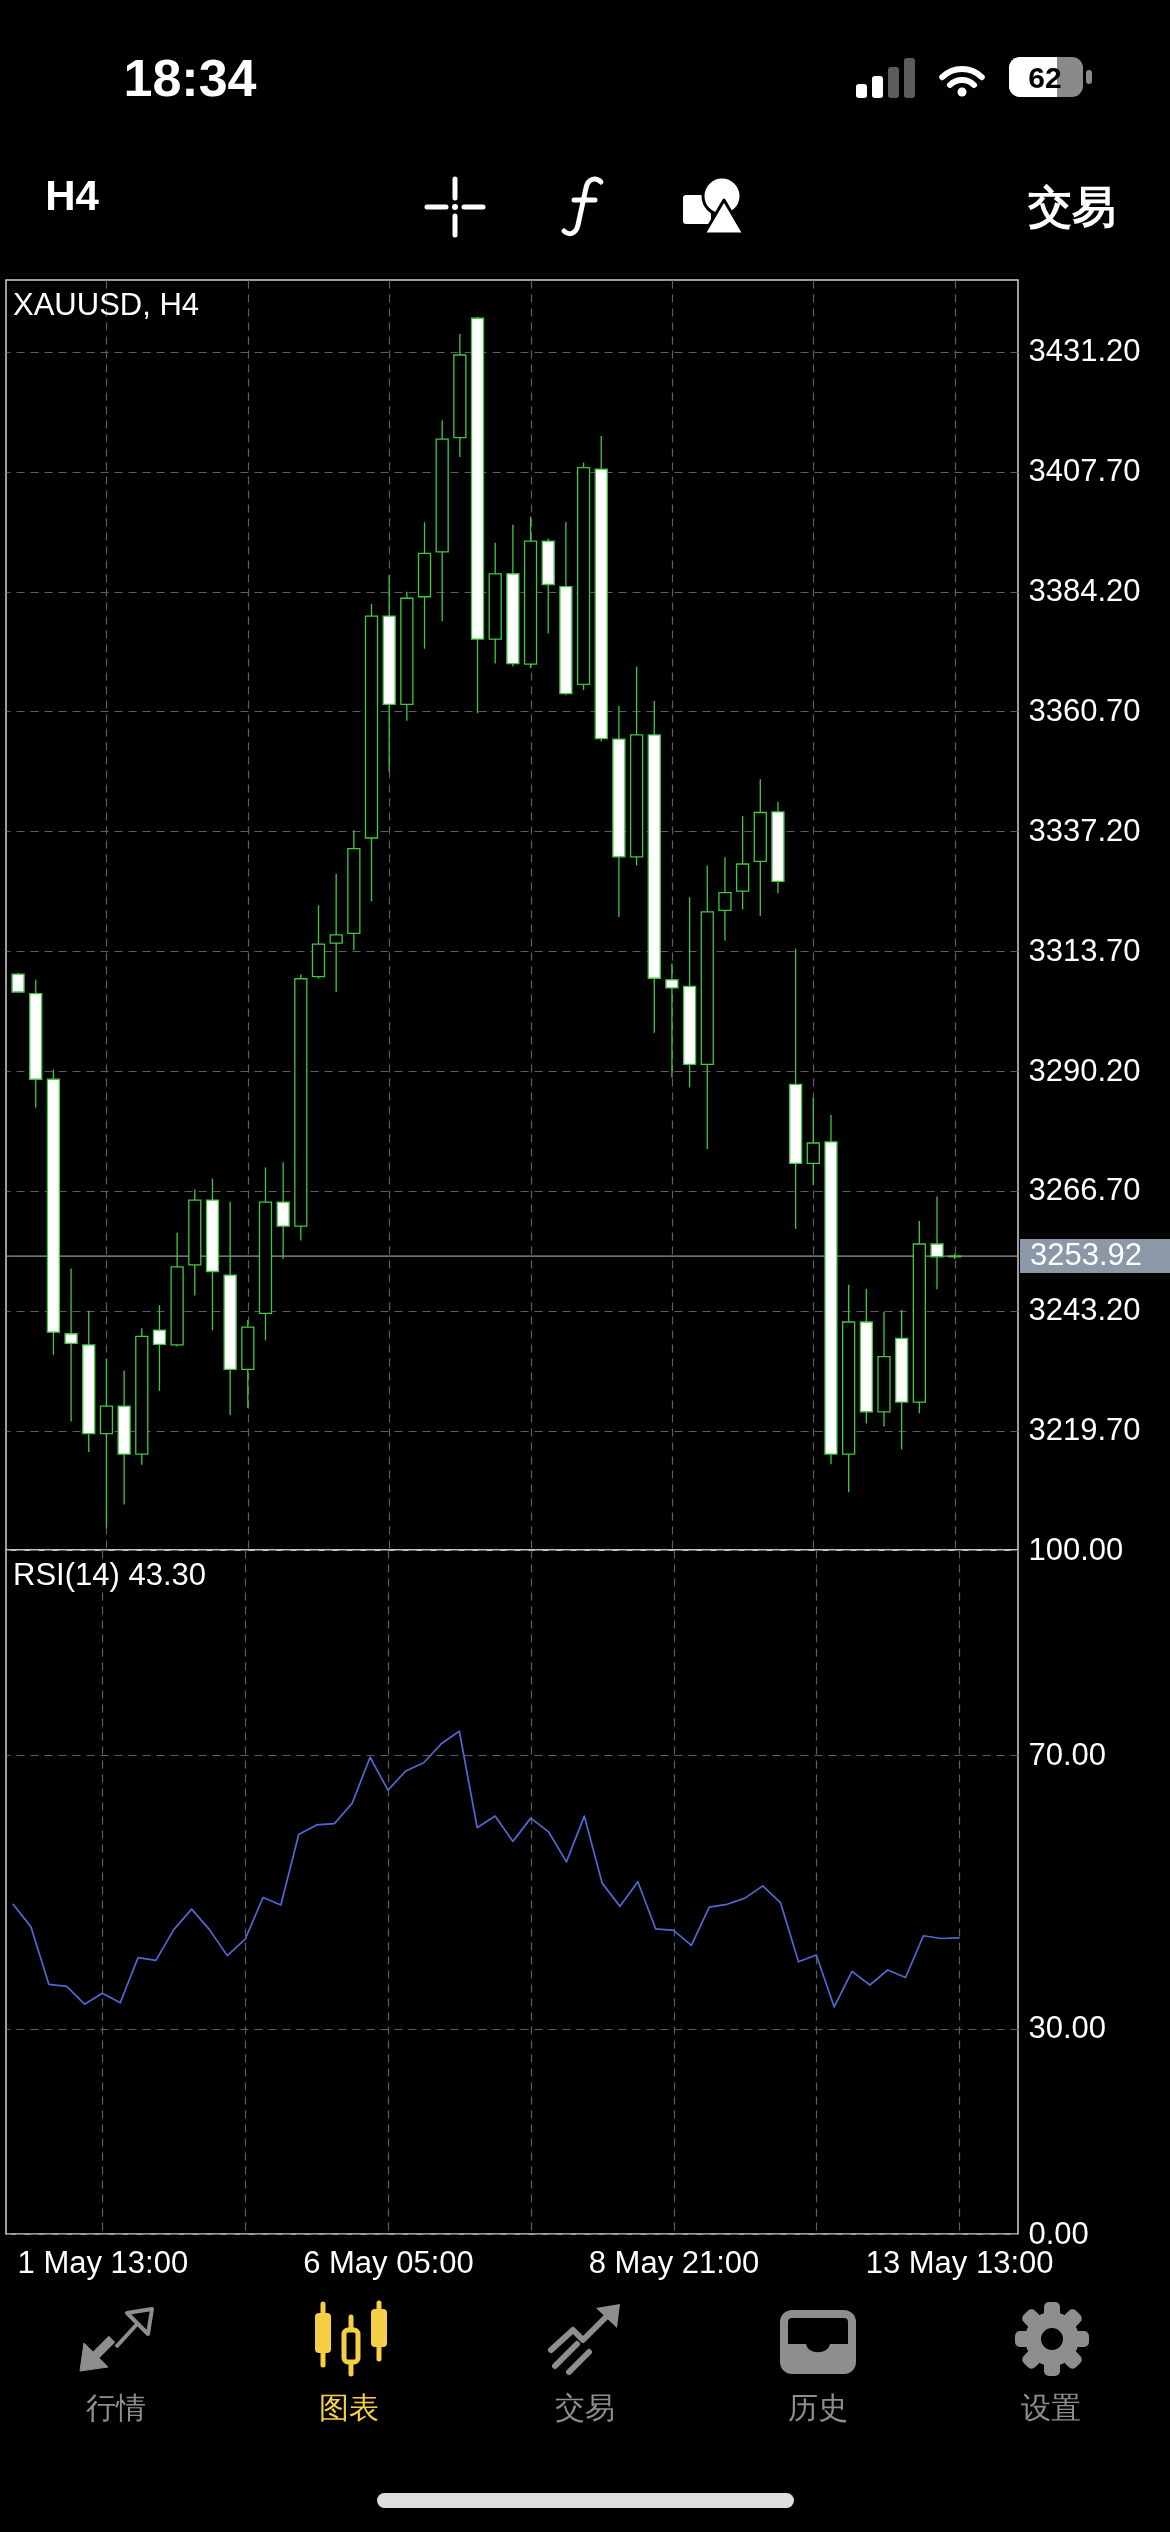 The image size is (1170, 2532). Describe the element at coordinates (1084, 1430) in the screenshot. I see `y-tick-label: 3219.70` at that location.